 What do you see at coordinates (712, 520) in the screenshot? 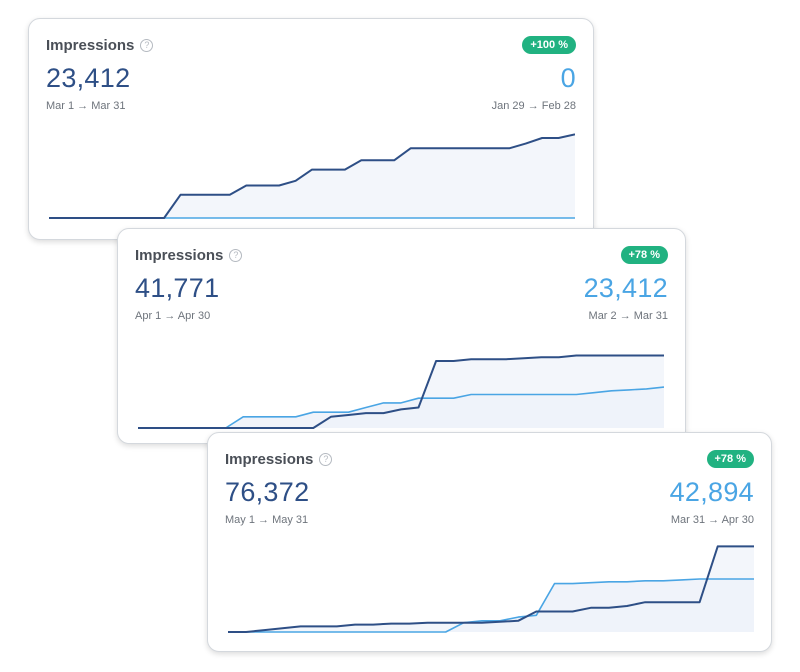
I see `compare-date-range: Mar 31 → Apr 30` at bounding box center [712, 520].